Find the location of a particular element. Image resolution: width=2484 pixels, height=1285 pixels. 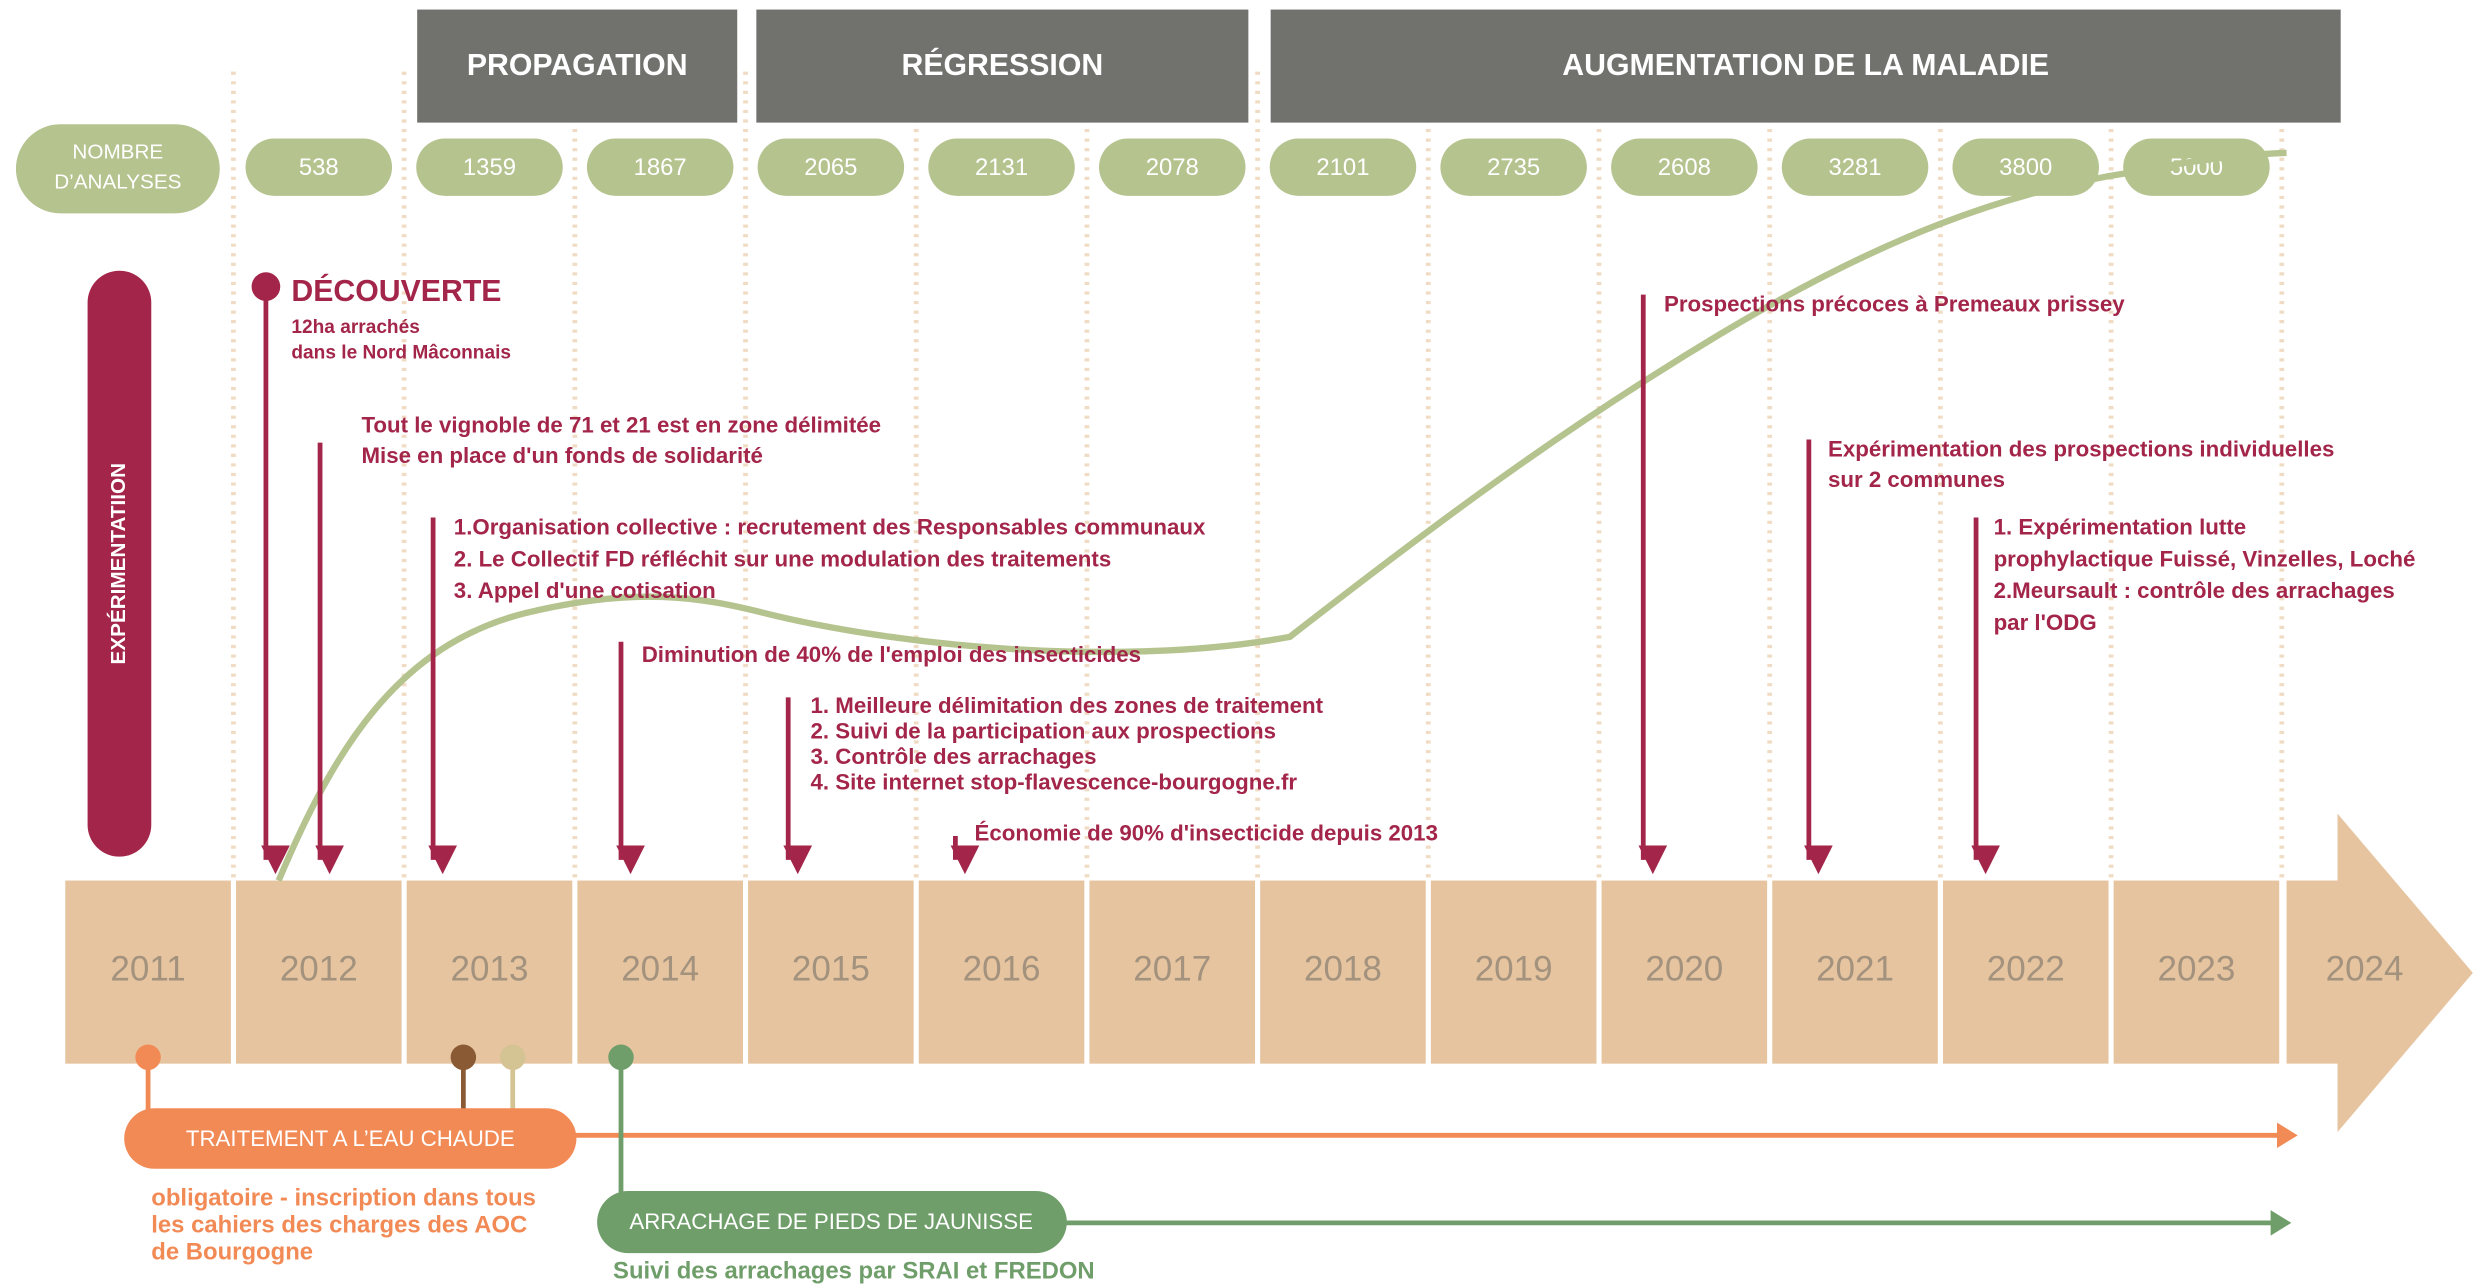

year-label: 2021 is located at coordinates (1855, 969).